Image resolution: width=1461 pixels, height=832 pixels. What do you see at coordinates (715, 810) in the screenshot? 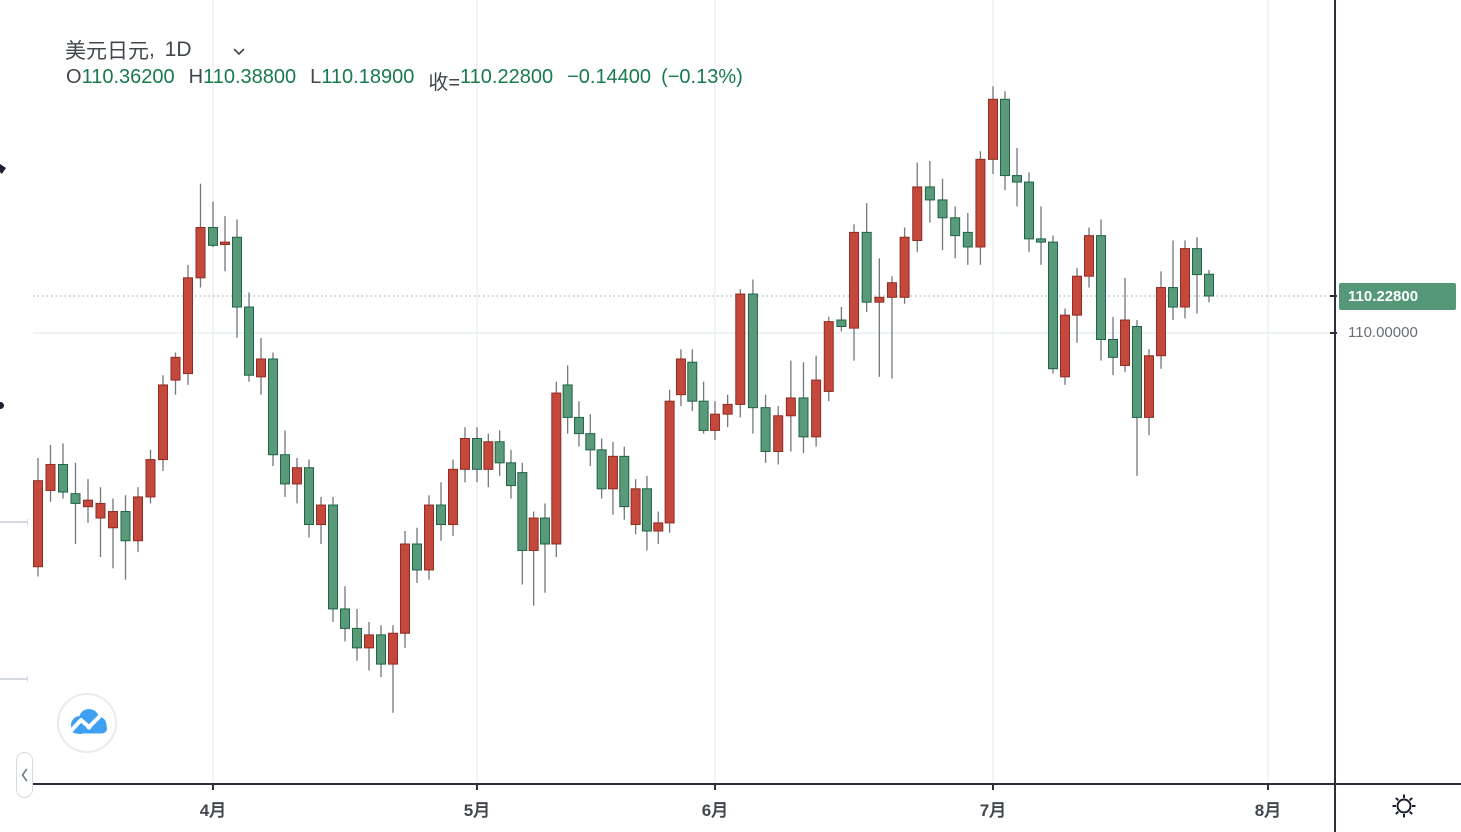
I see `x-axis-label: 6月` at bounding box center [715, 810].